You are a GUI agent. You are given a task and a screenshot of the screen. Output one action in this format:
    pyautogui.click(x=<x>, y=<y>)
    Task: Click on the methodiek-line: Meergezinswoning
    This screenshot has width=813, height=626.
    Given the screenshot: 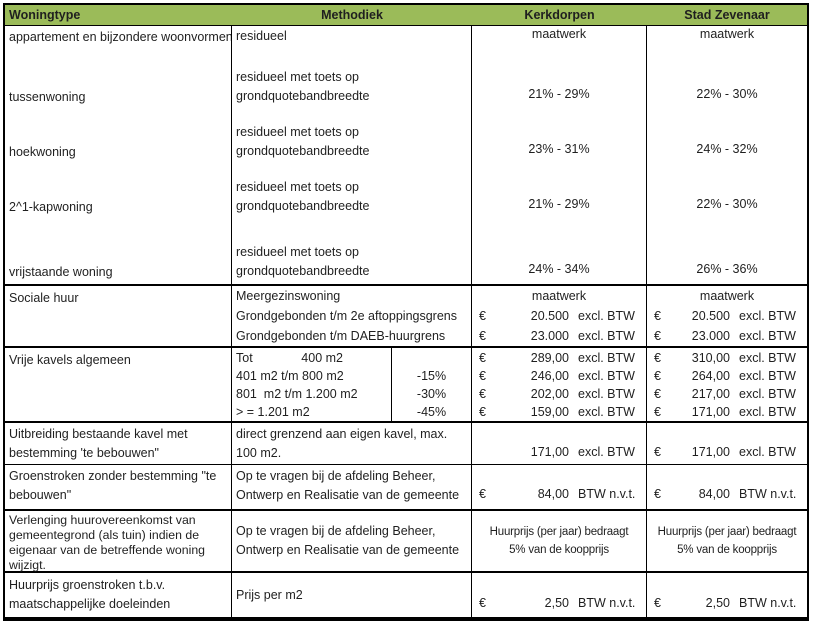 What is the action you would take?
    pyautogui.click(x=288, y=296)
    